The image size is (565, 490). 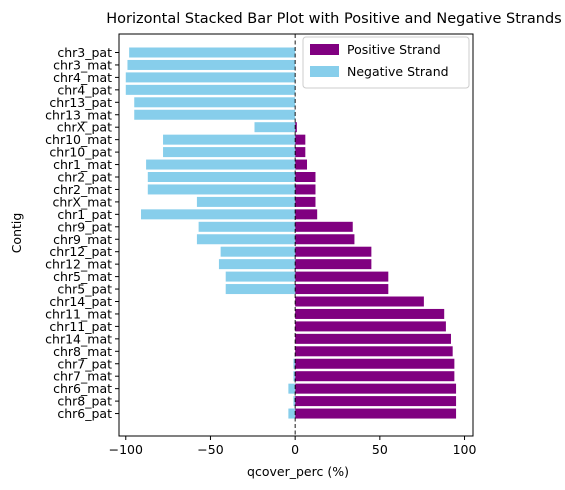 I want to click on y-tick-label: chr12_pat, so click(x=80, y=251).